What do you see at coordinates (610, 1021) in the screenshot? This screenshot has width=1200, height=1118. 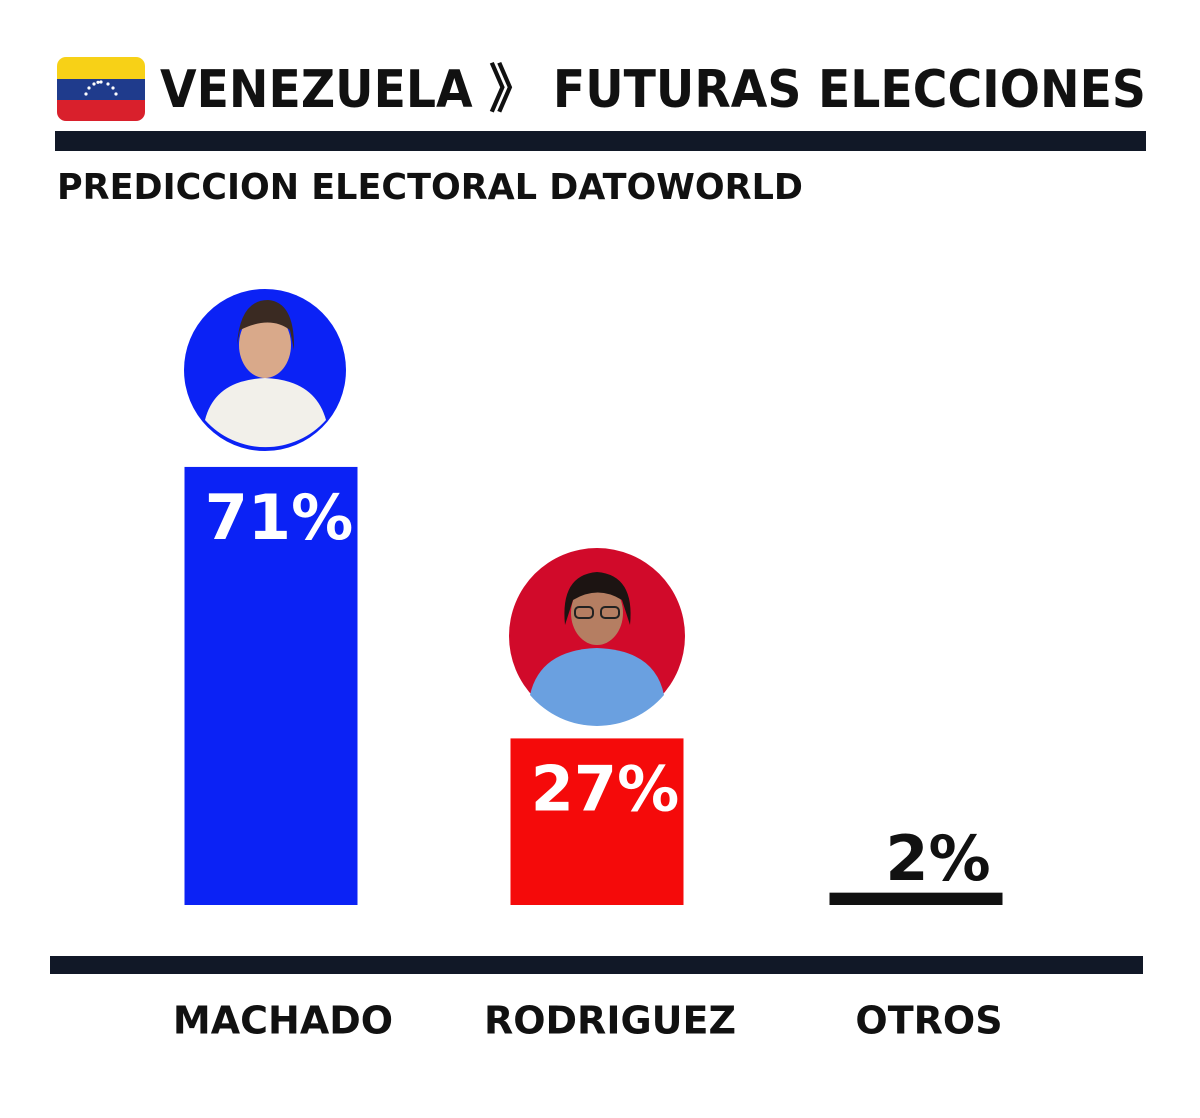 I see `x-tick-label: RODRIGUEZ` at bounding box center [610, 1021].